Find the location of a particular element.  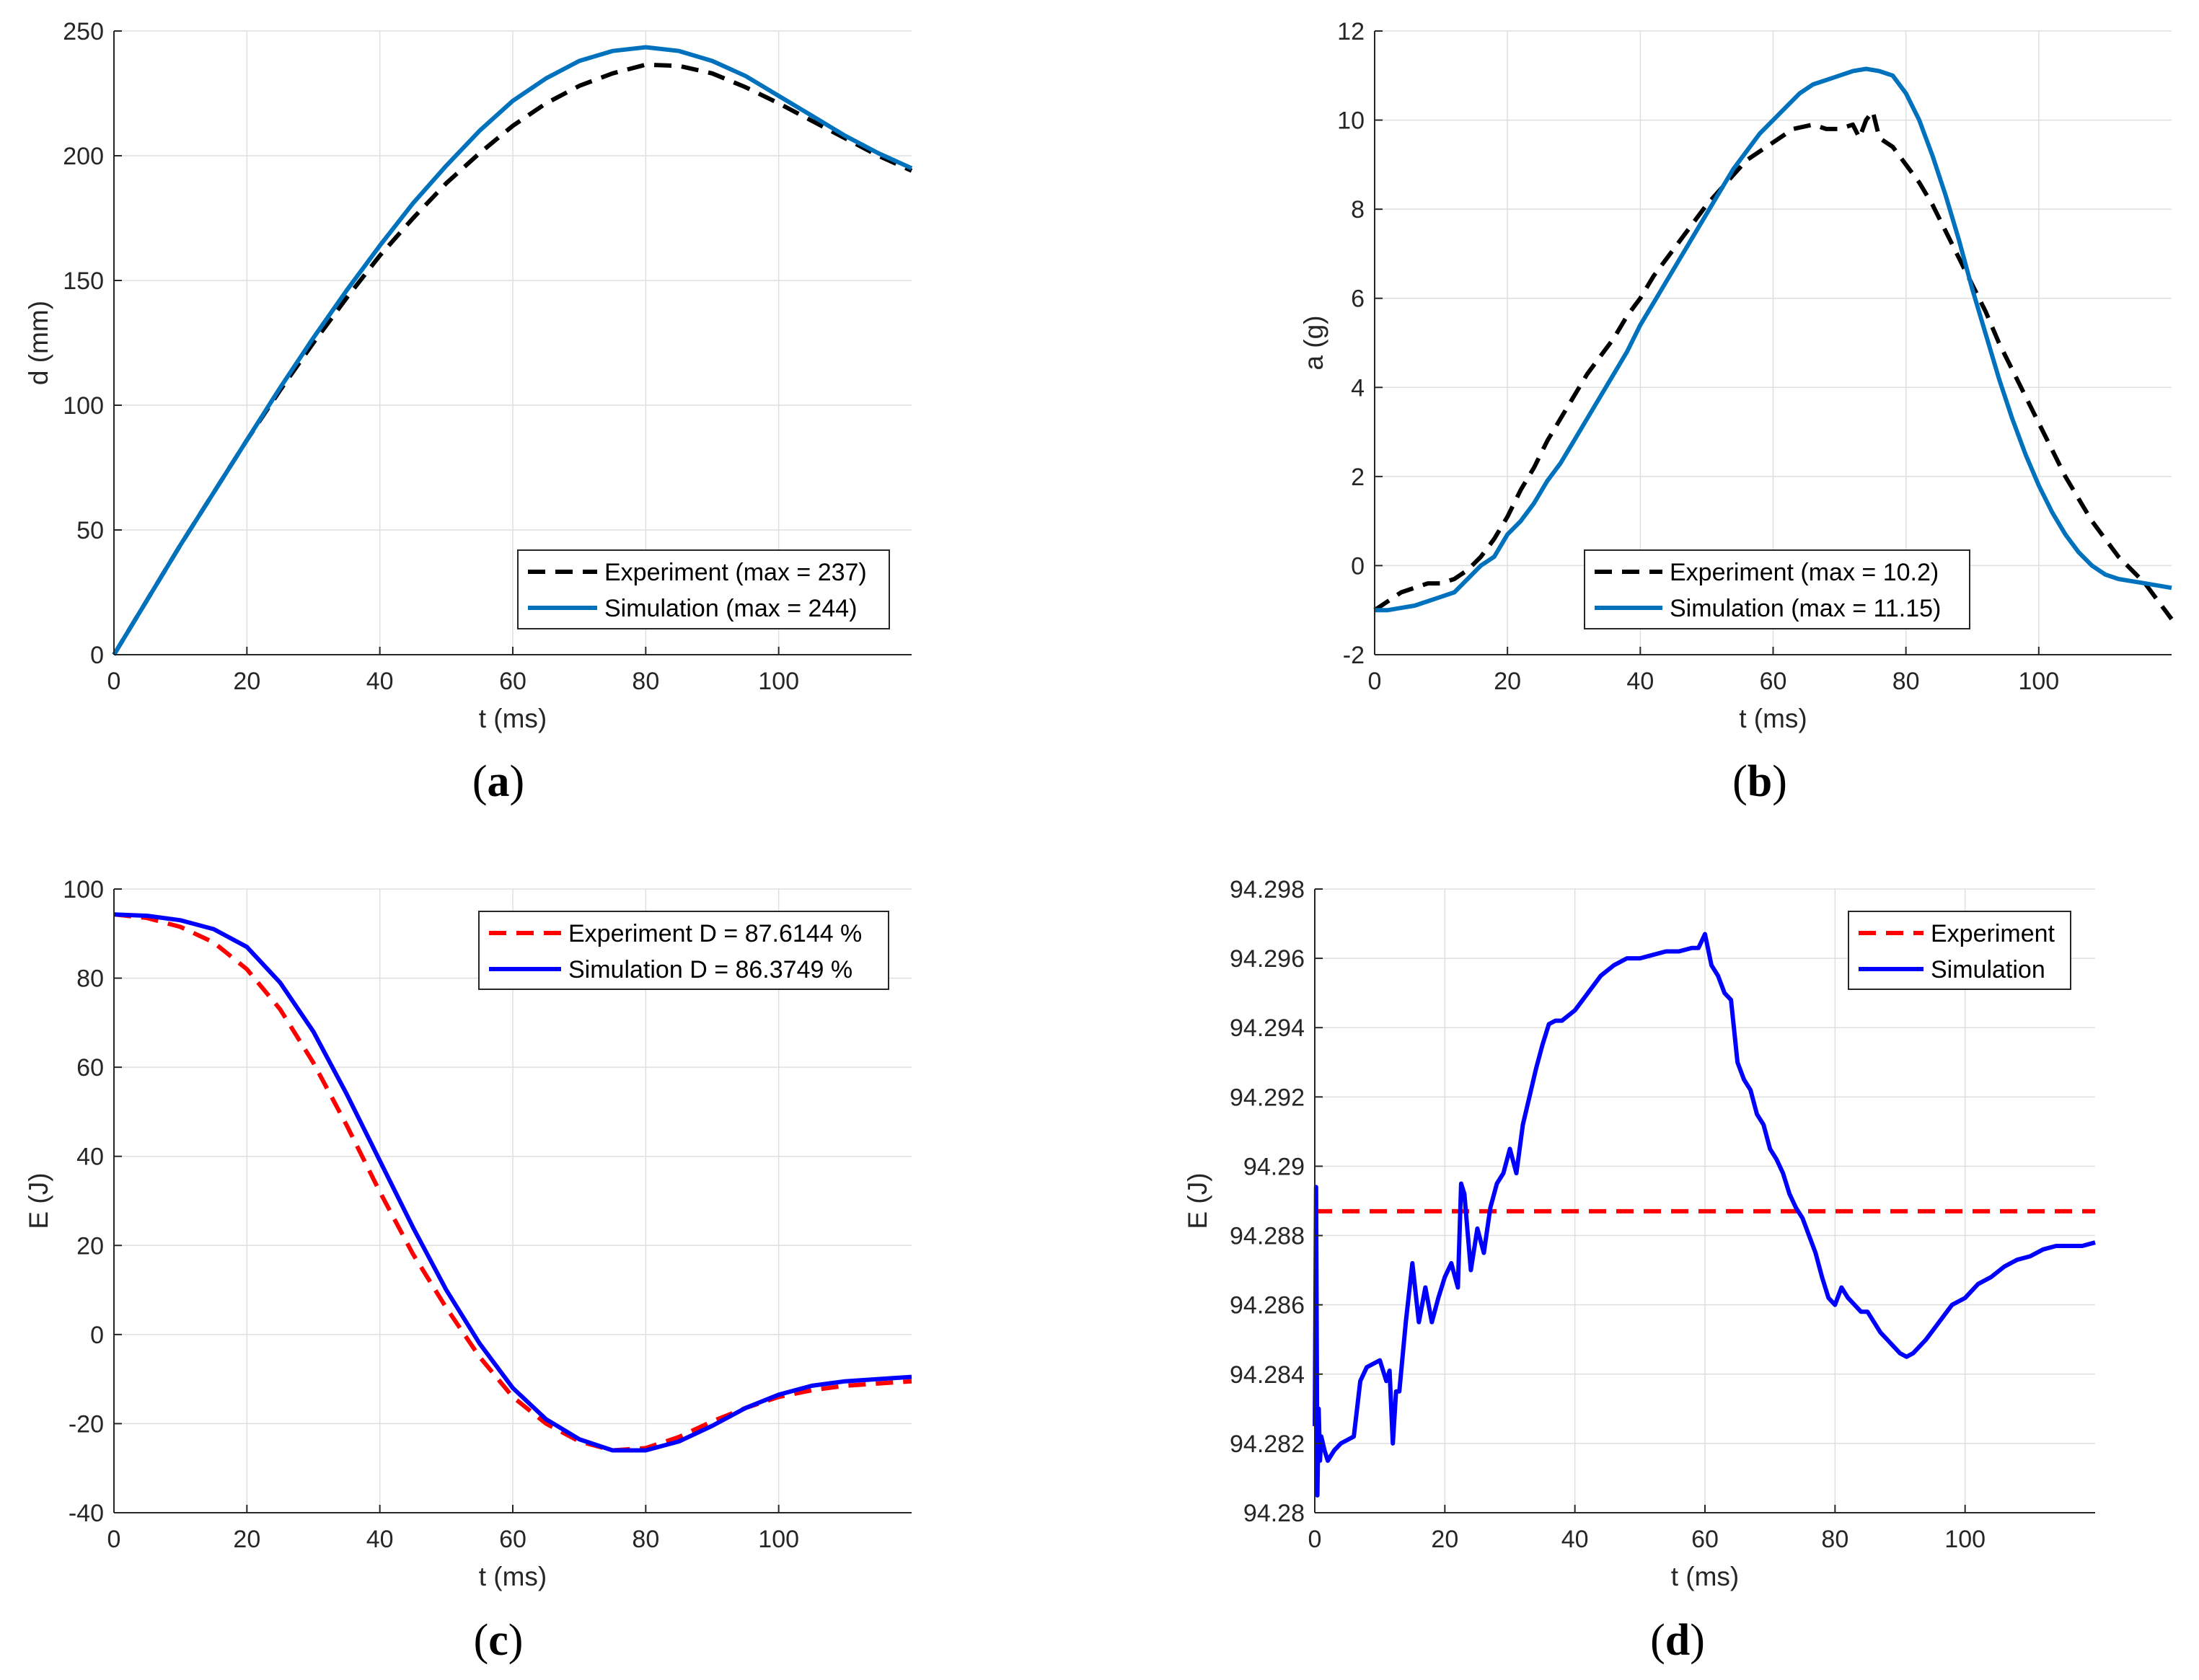

grid is located at coordinates (512, 342).